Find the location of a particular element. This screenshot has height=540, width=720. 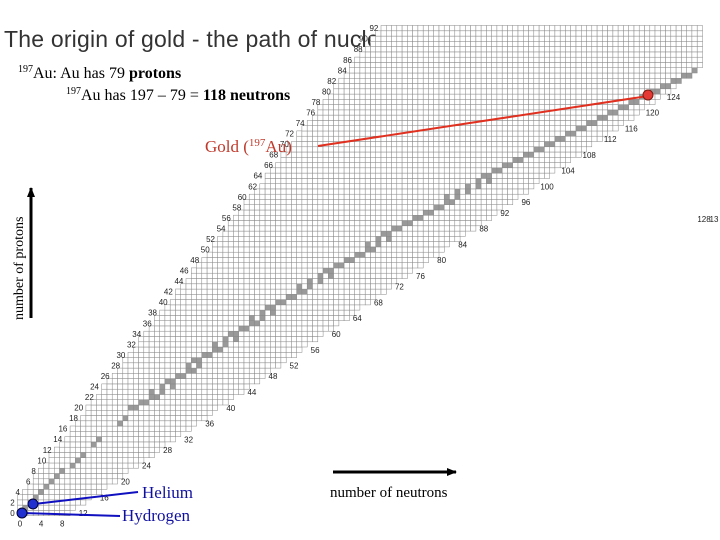

proton-tick-label: 86 is located at coordinates (347, 60).